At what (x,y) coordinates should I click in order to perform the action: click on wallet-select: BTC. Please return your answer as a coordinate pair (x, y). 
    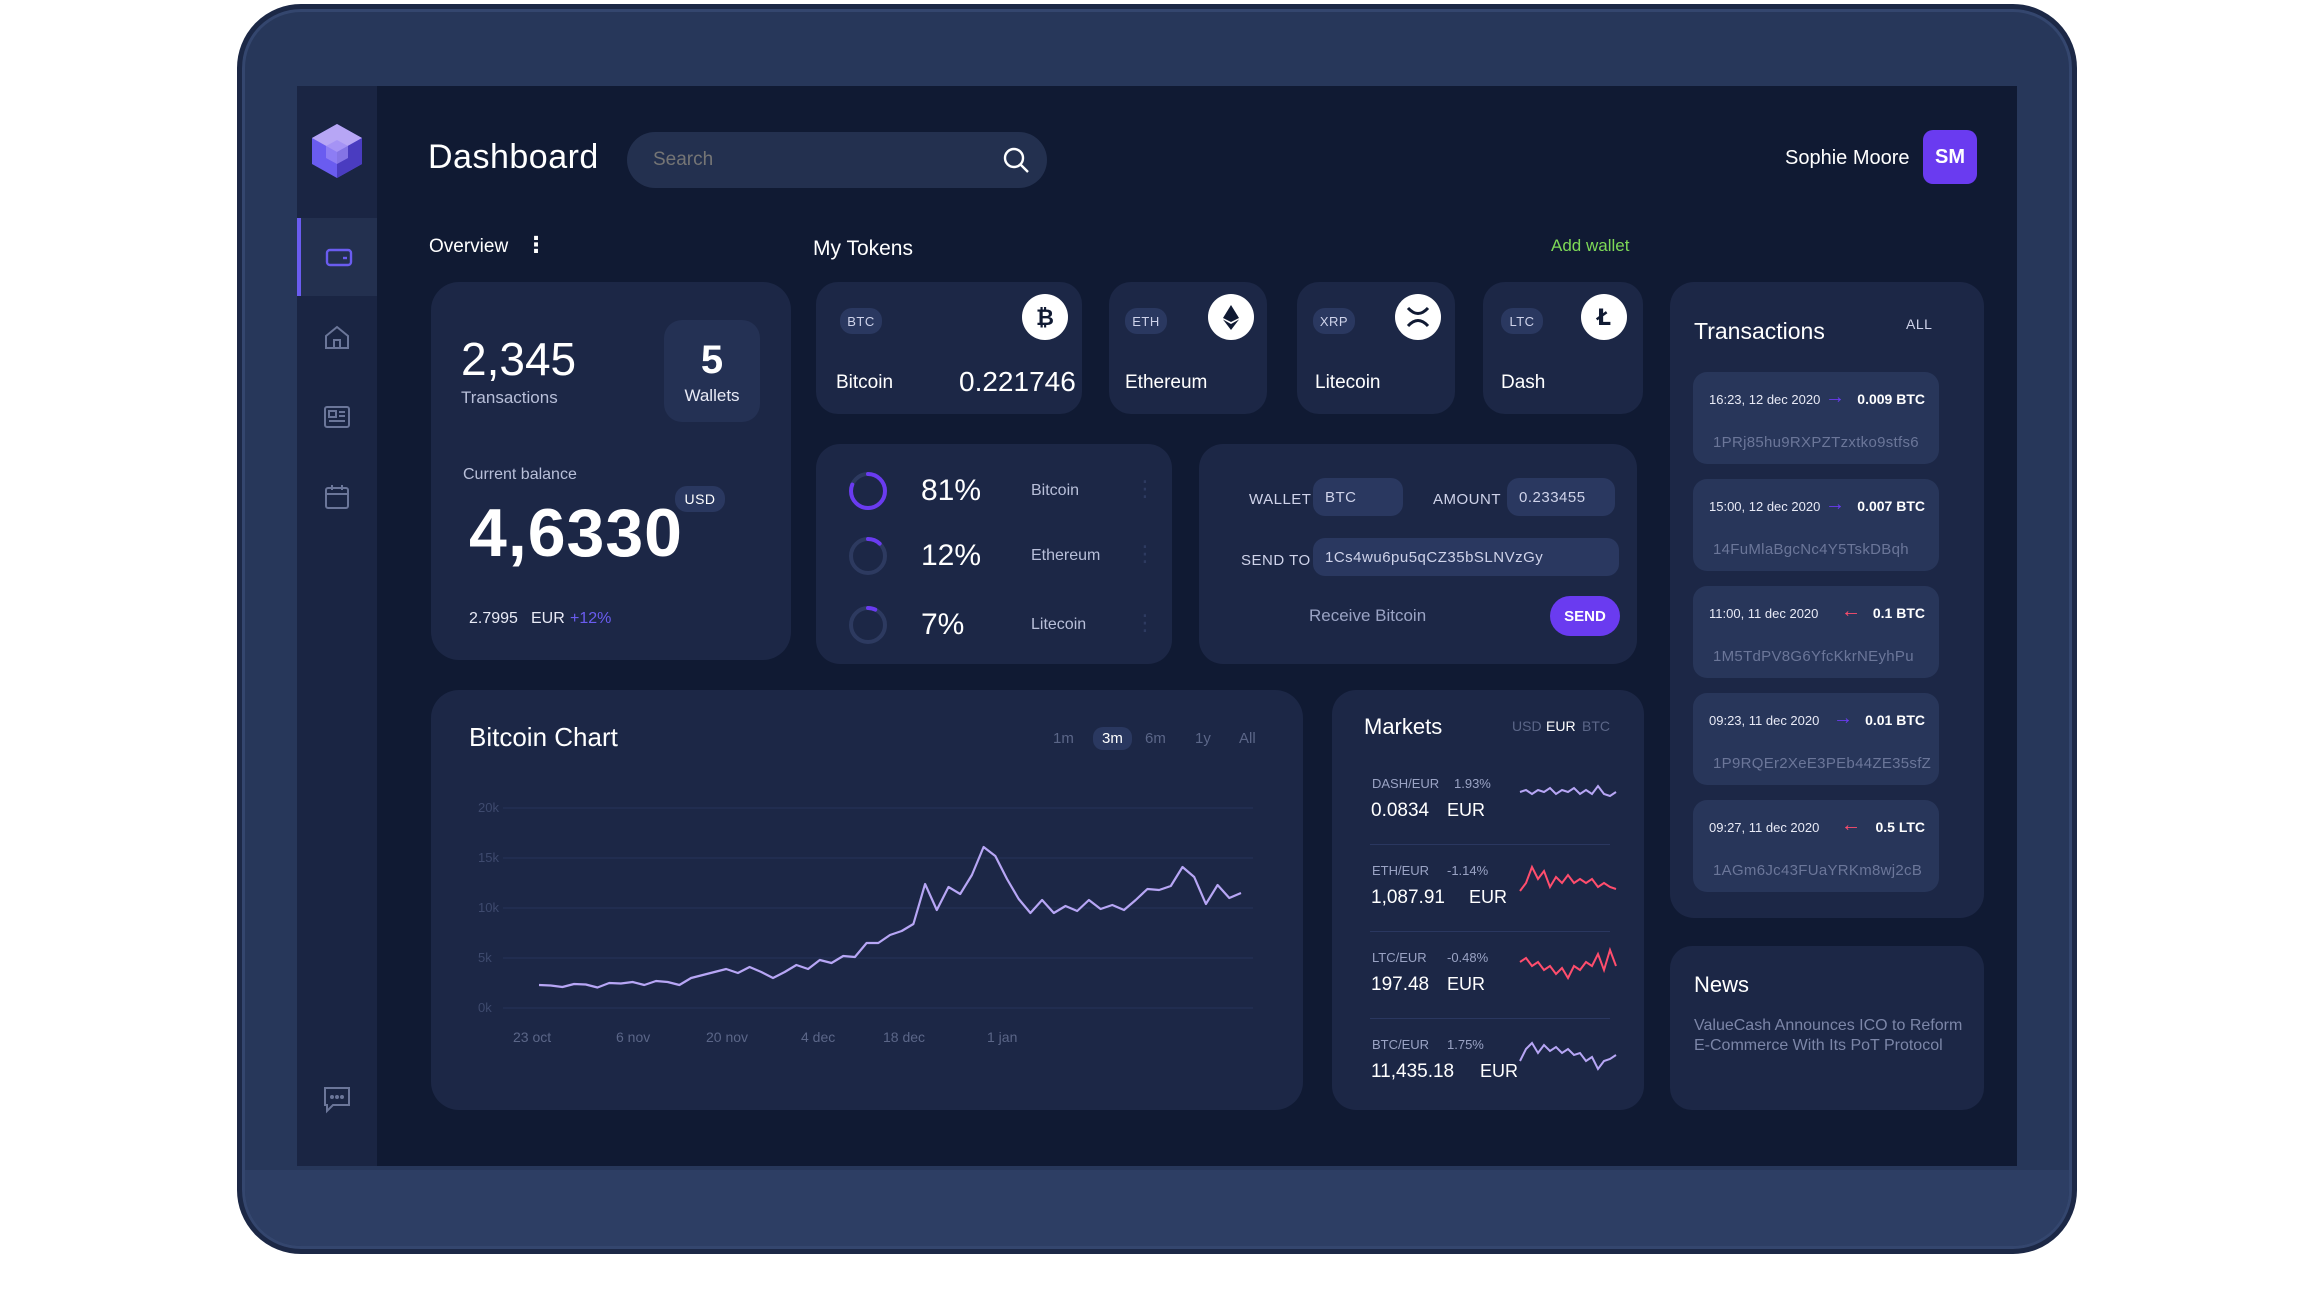
    Looking at the image, I should click on (1358, 497).